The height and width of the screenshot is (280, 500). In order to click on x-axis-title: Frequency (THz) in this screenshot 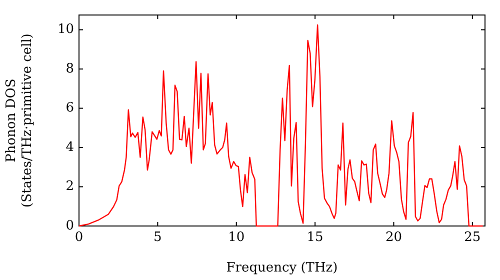, I will do `click(282, 268)`.